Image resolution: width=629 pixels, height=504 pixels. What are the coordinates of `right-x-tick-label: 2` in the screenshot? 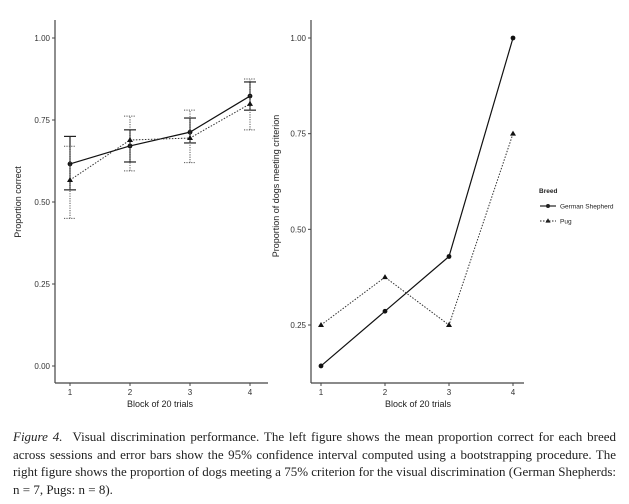 It's located at (385, 392).